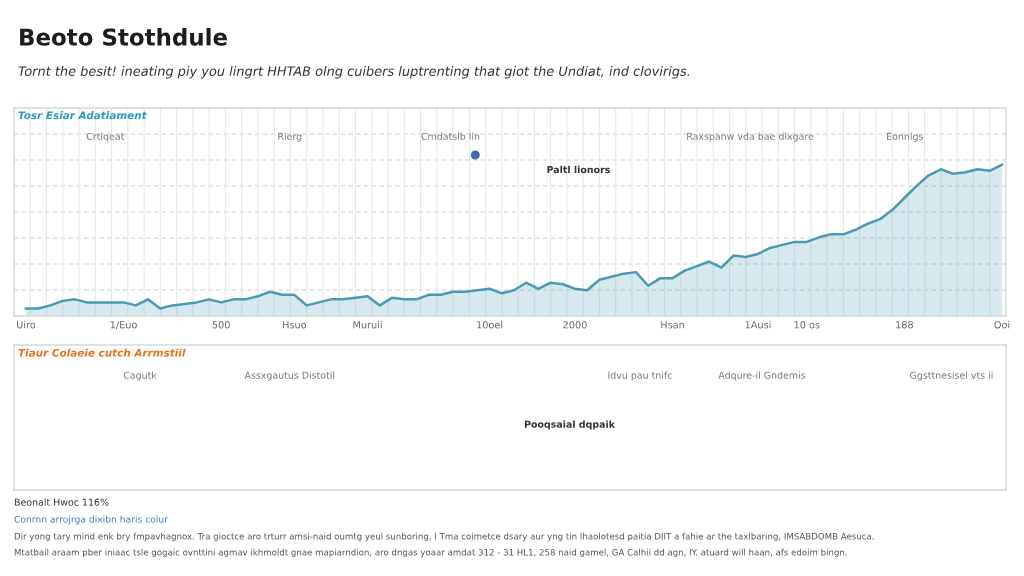 This screenshot has height=576, width=1024. What do you see at coordinates (640, 376) in the screenshot?
I see `text: Idvu pau tnifc` at bounding box center [640, 376].